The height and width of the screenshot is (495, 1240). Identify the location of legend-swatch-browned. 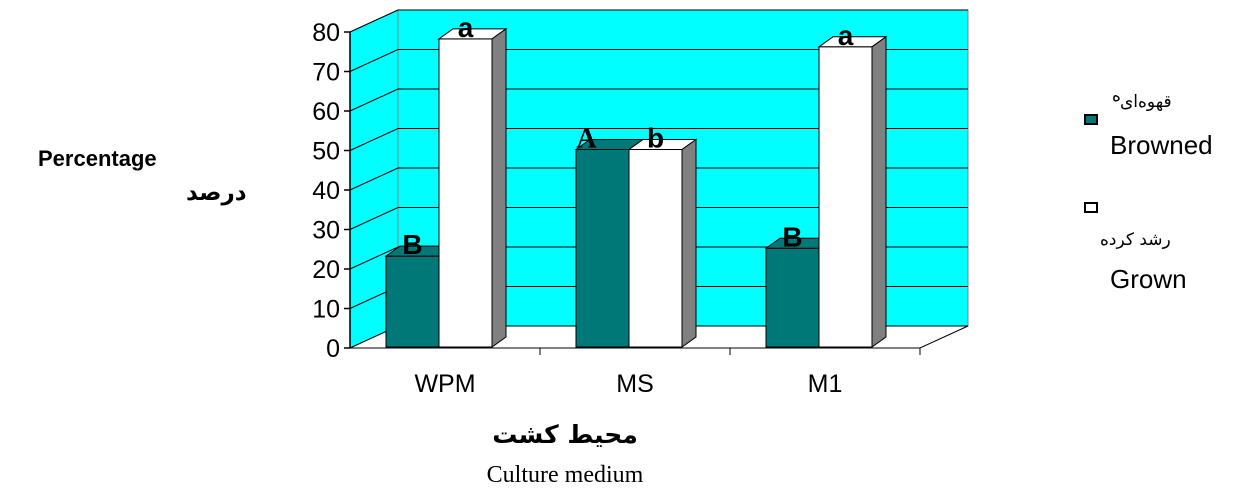
(1091, 119).